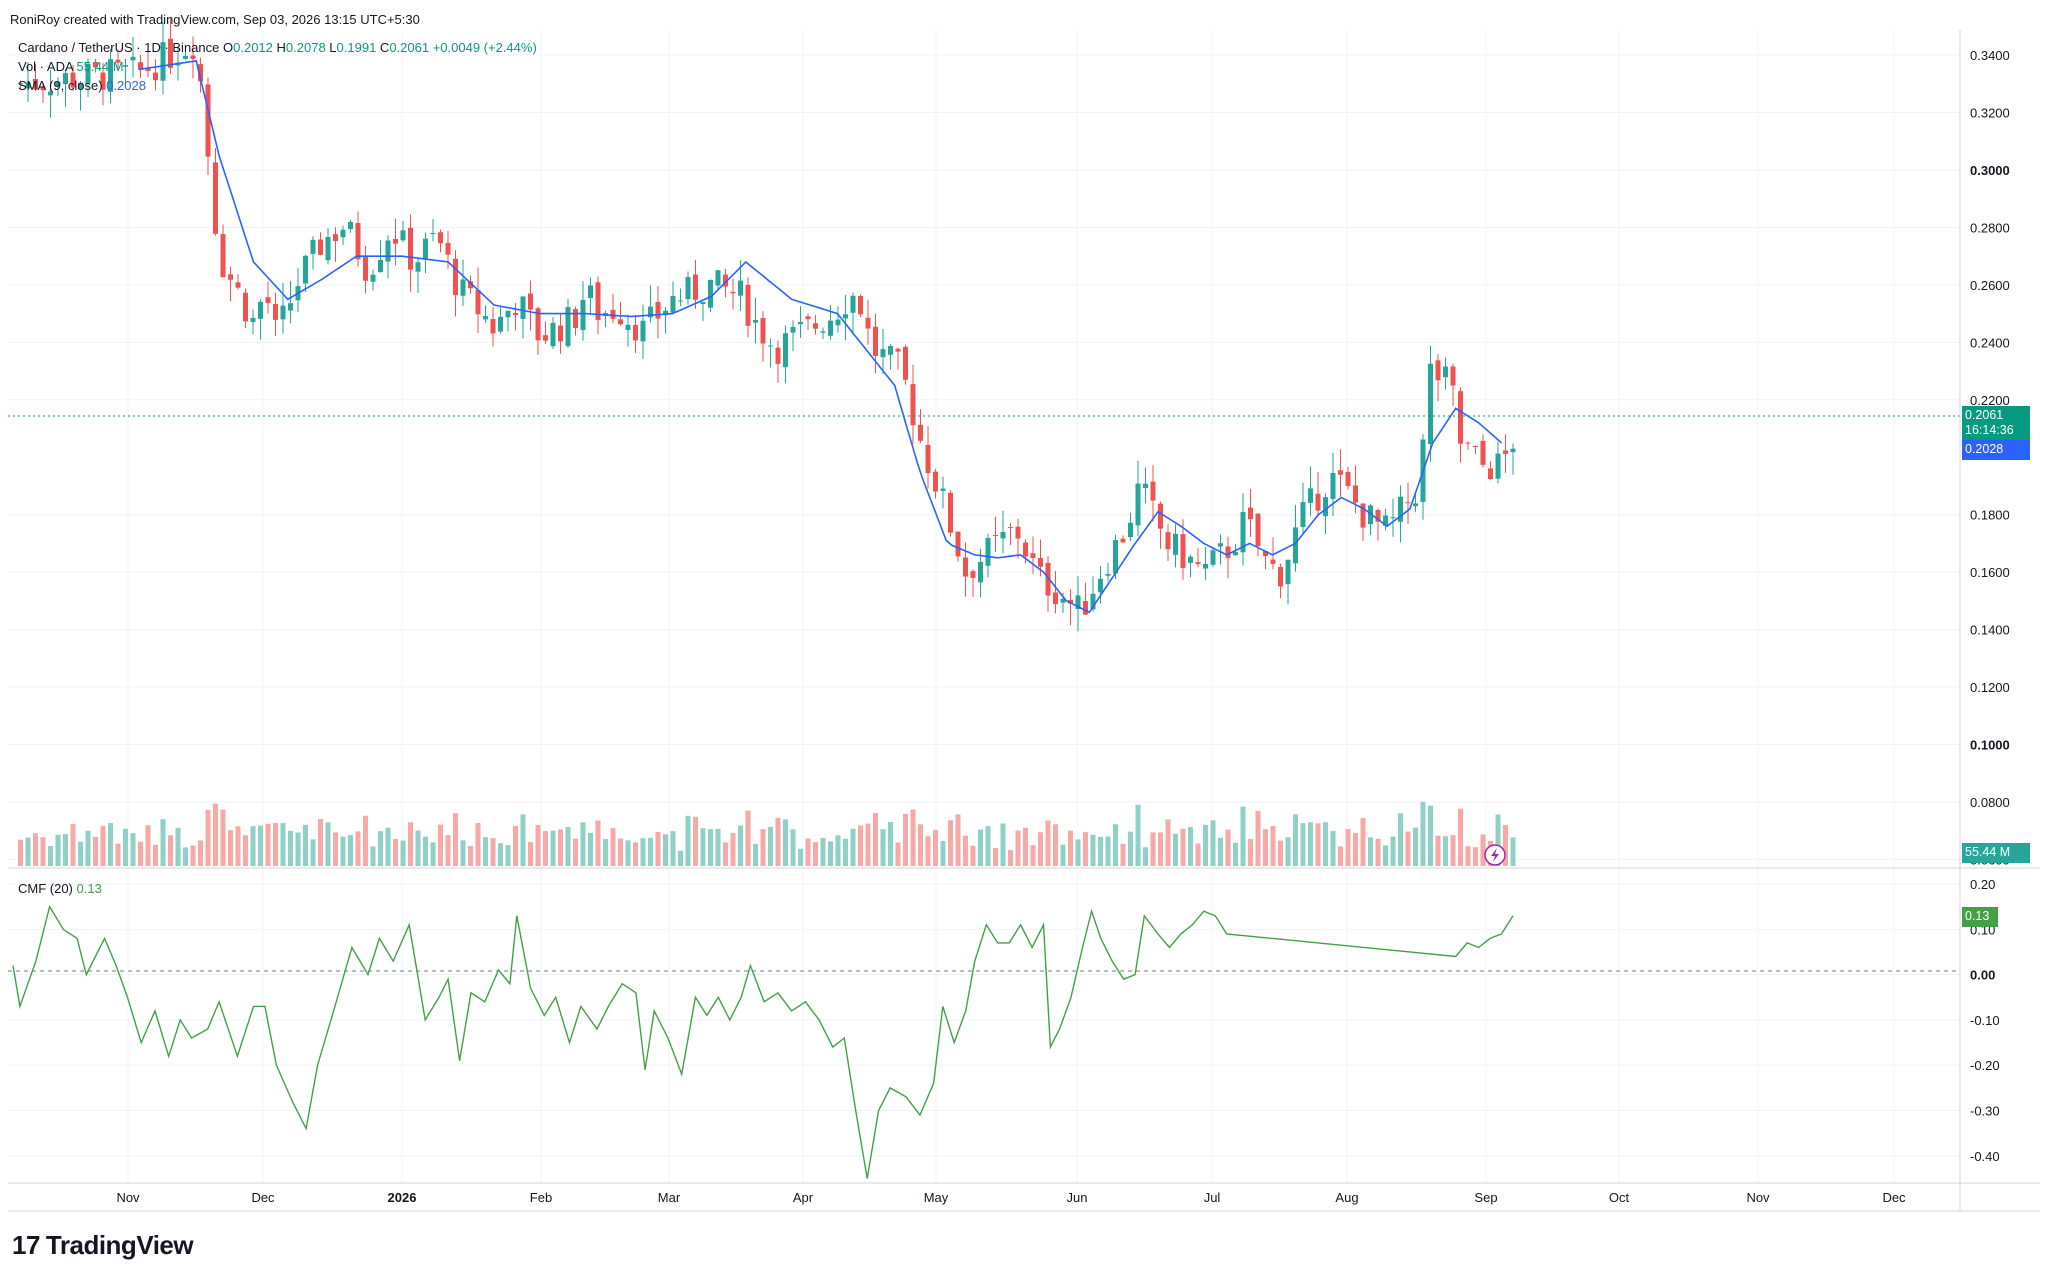 The width and height of the screenshot is (2048, 1278). Describe the element at coordinates (1996, 853) in the screenshot. I see `volume-tag: 55.44 M` at that location.